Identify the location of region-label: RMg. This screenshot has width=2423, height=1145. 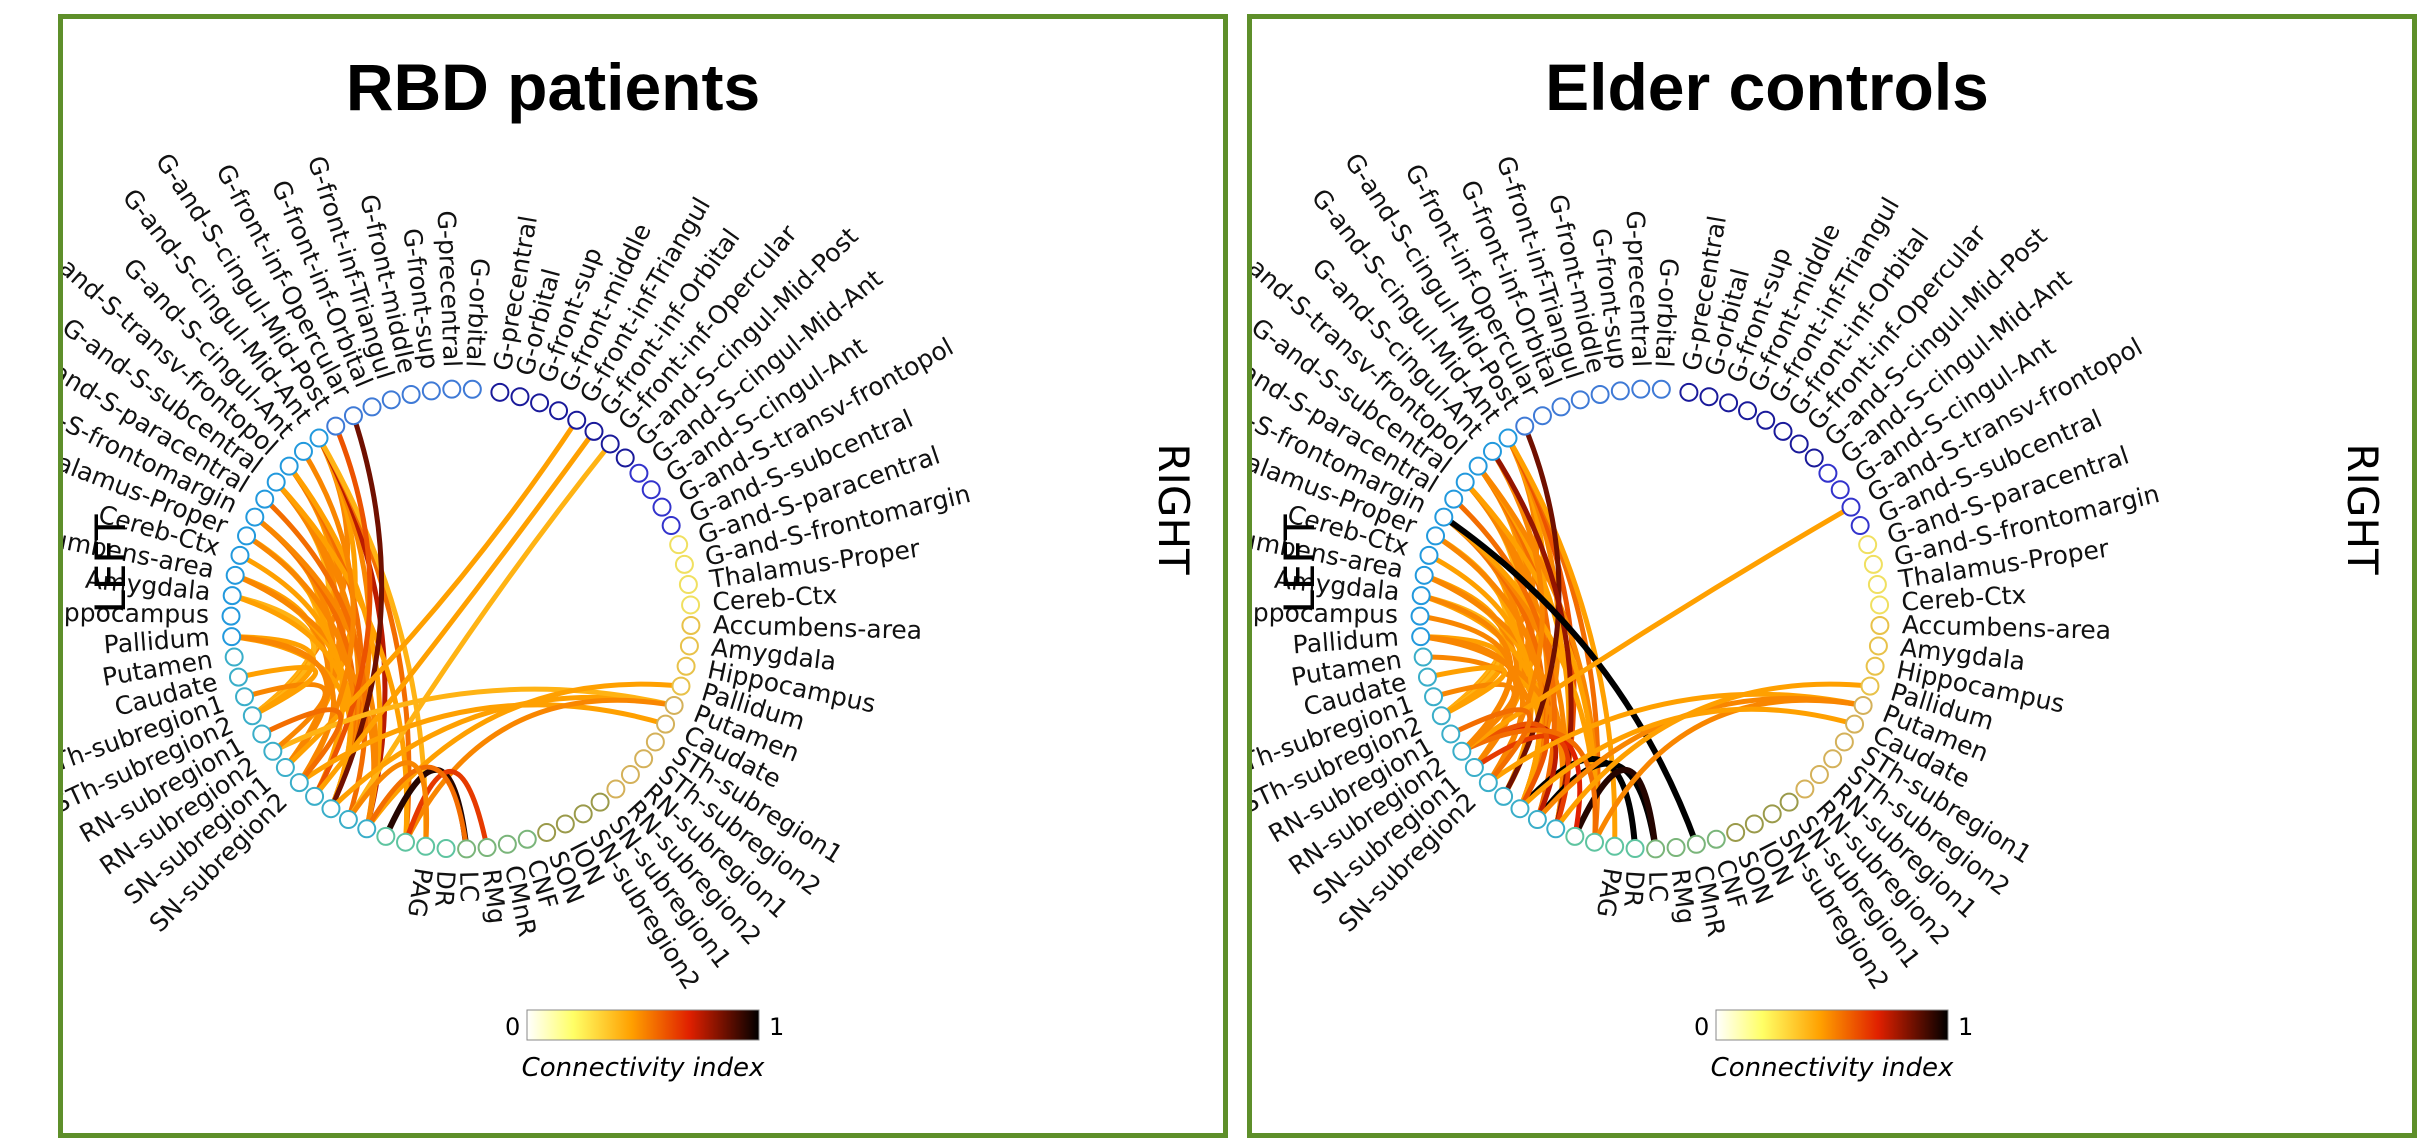
(494, 897).